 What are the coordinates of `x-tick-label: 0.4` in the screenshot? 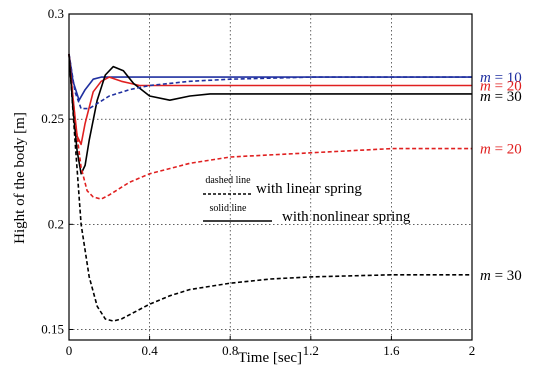 It's located at (149, 350).